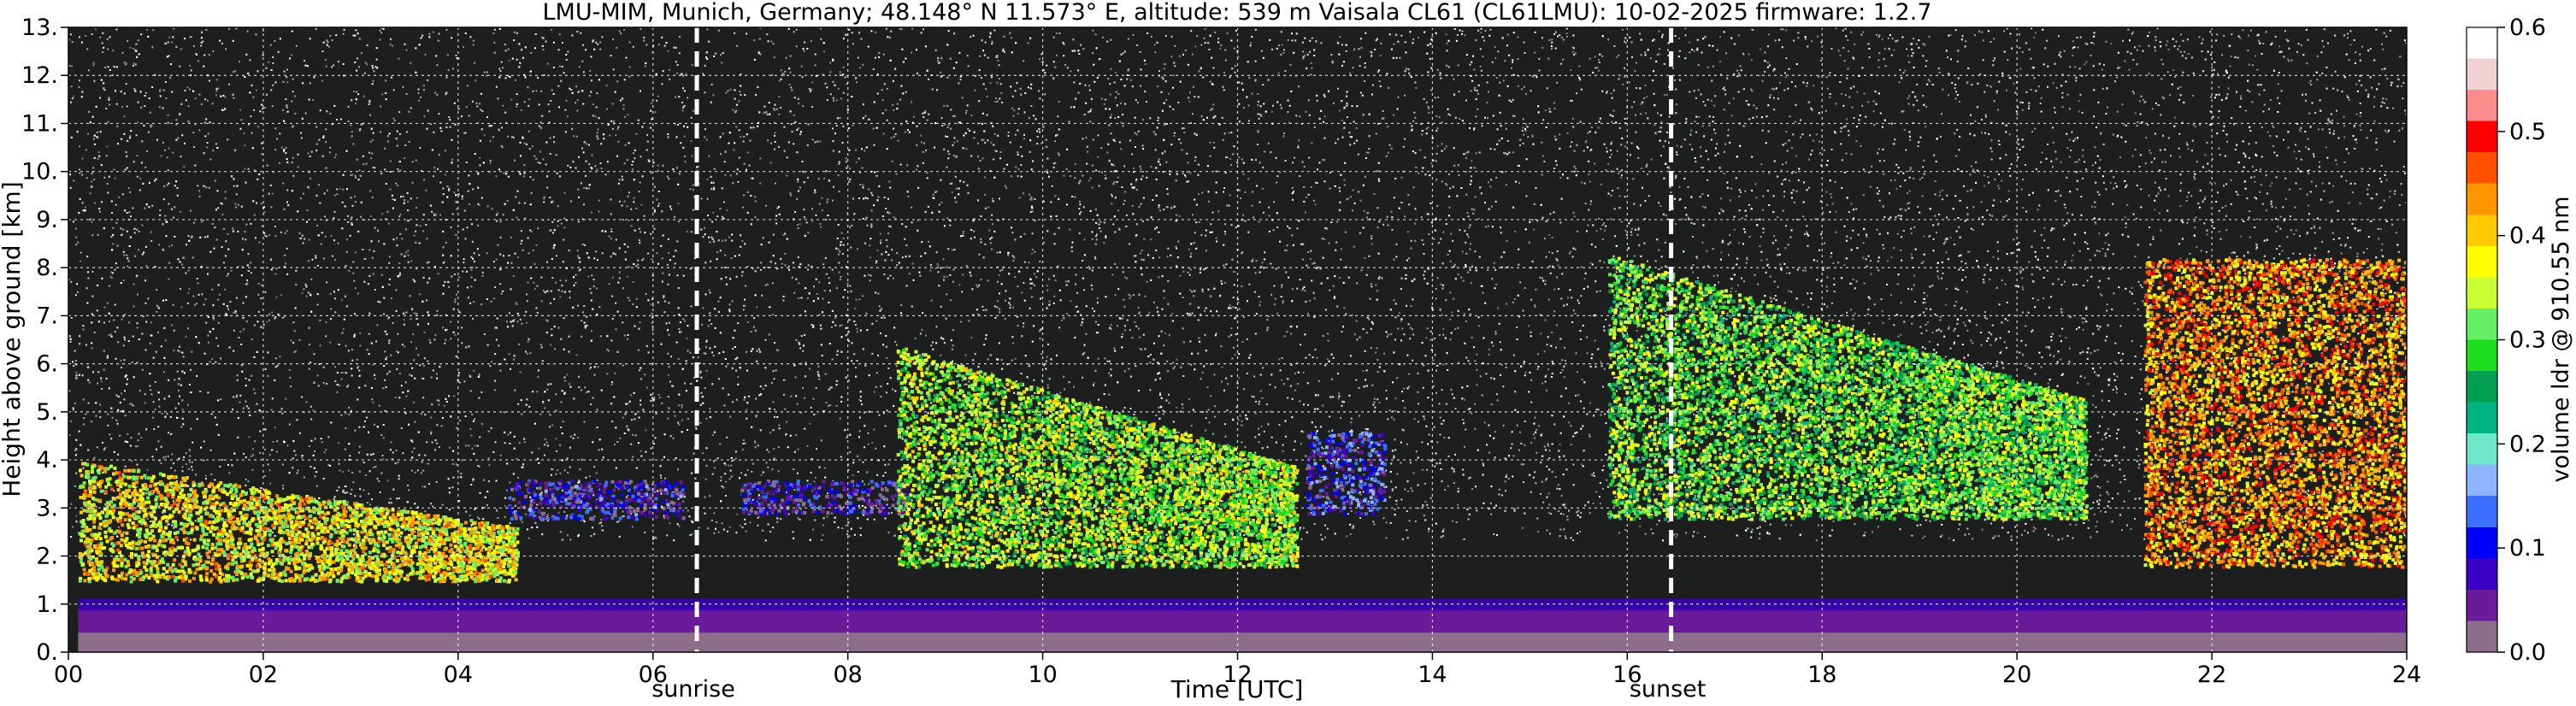  Describe the element at coordinates (47, 364) in the screenshot. I see `y-tick-label: 6.` at that location.